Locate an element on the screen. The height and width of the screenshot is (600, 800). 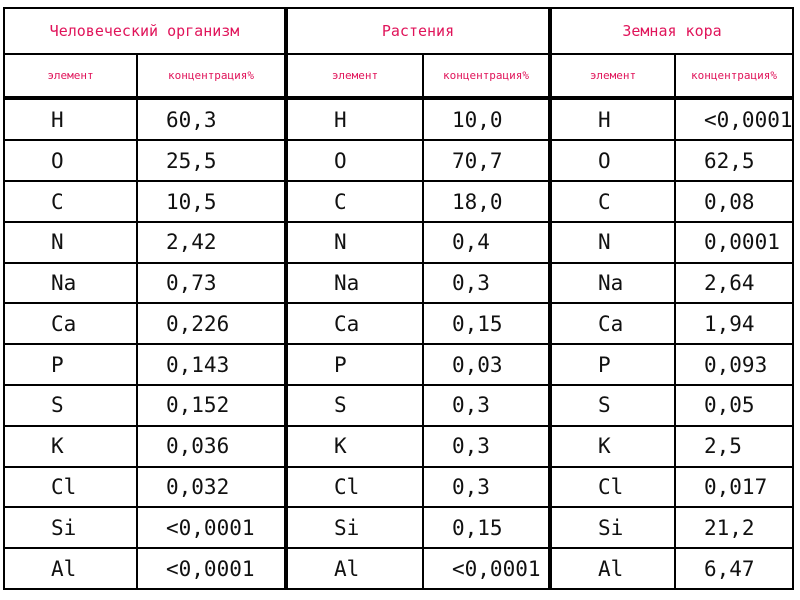
table-row: Cl 0,032 Cl 0,3 Cl 0,017 is located at coordinates (398, 487).